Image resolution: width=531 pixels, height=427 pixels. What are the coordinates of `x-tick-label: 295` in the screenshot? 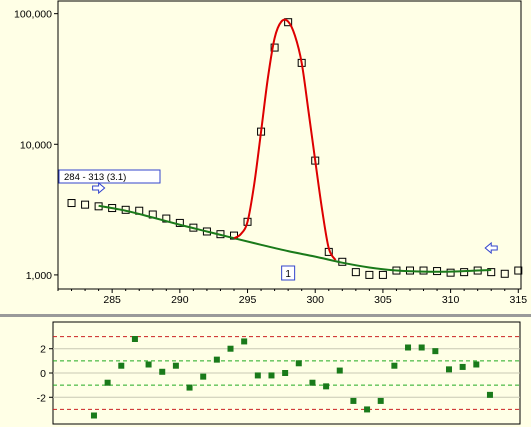 It's located at (248, 300).